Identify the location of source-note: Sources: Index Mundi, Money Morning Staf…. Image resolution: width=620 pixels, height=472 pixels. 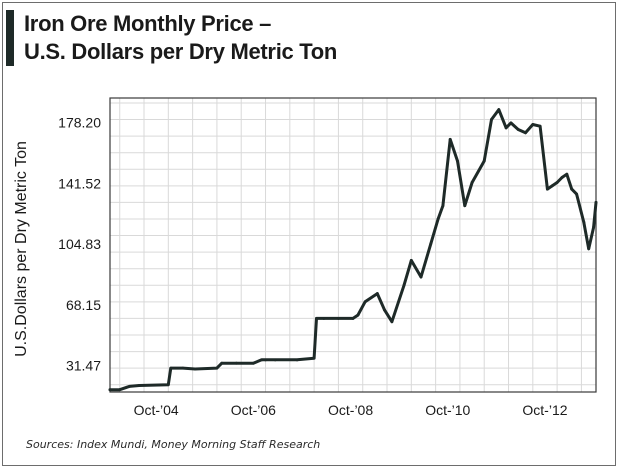
(173, 444).